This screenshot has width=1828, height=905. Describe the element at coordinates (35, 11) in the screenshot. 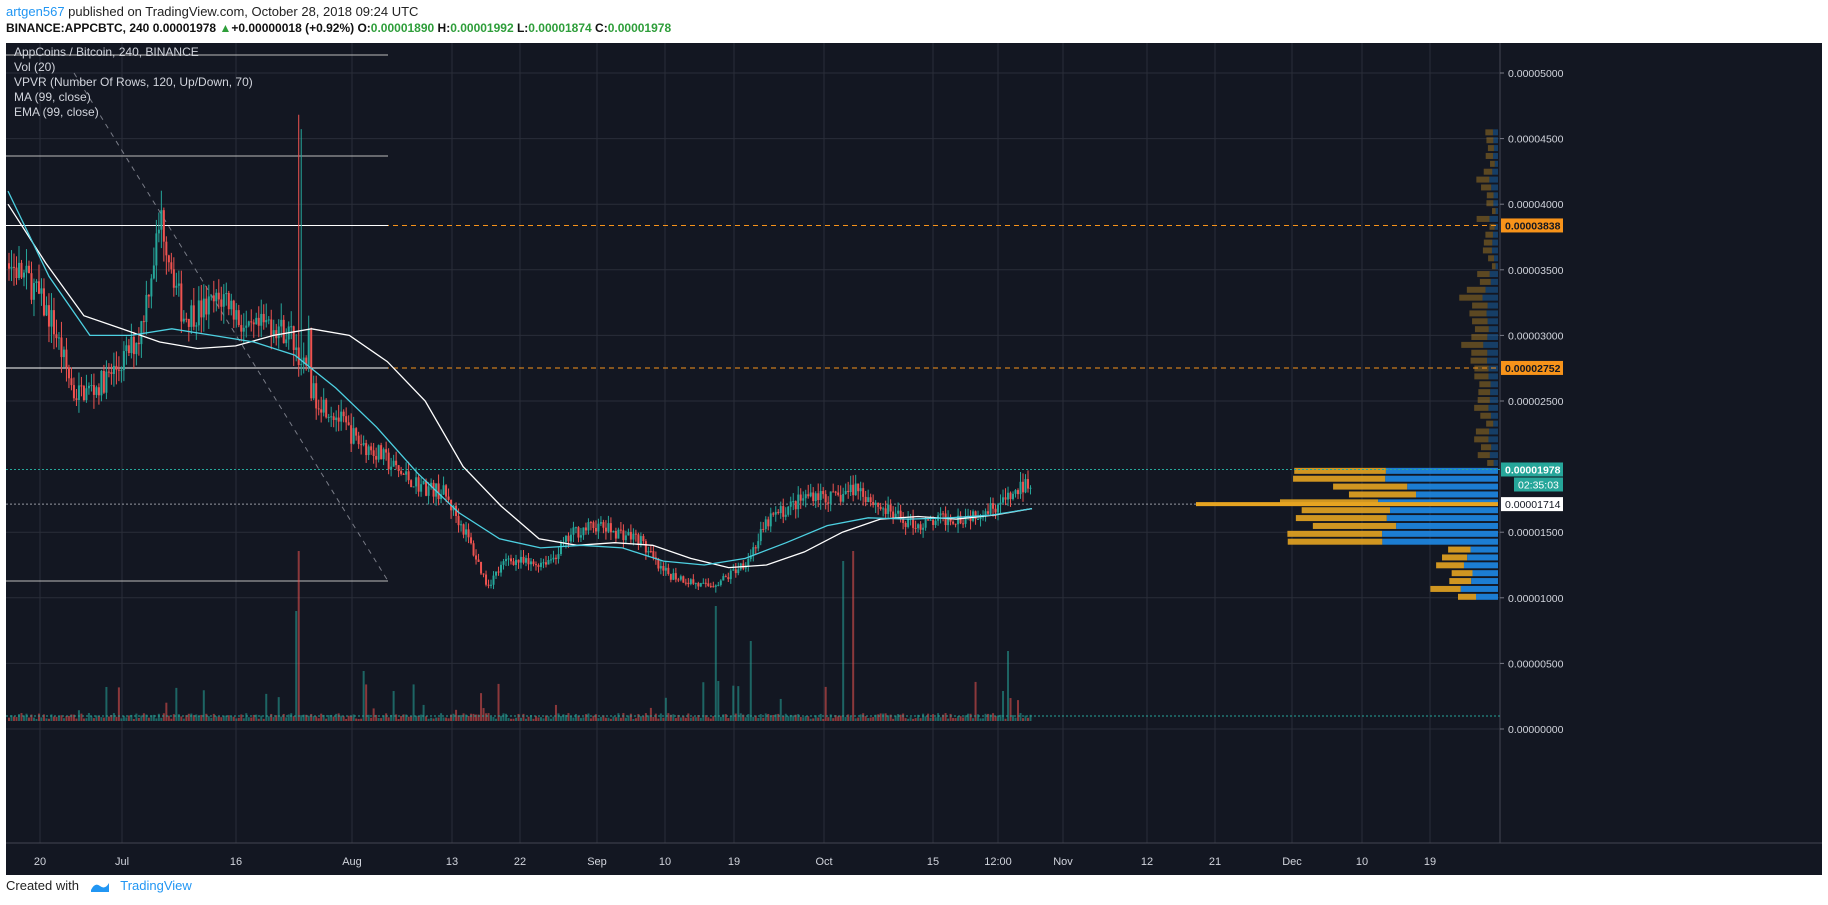

I see `author-link: artgen567` at that location.